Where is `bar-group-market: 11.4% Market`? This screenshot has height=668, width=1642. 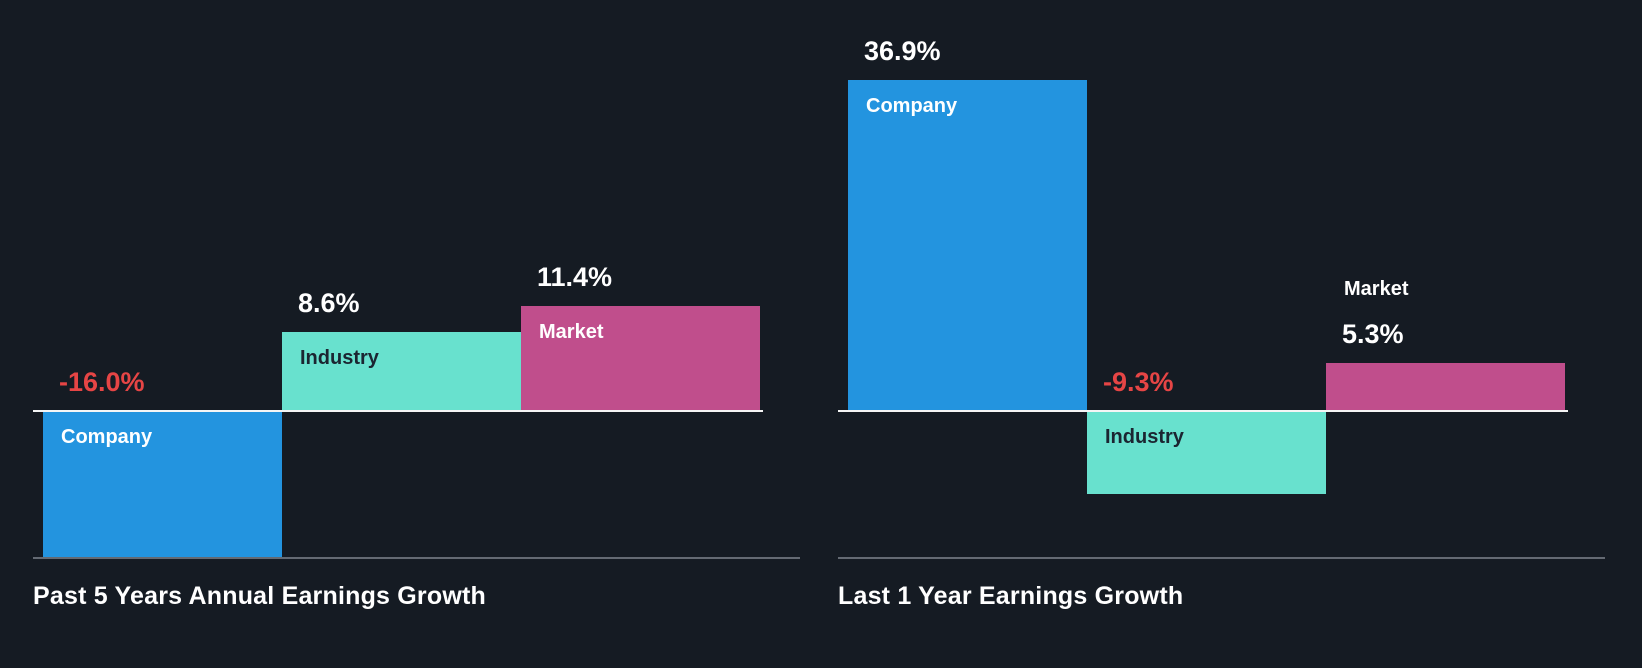 bar-group-market: 11.4% Market is located at coordinates (640, 280).